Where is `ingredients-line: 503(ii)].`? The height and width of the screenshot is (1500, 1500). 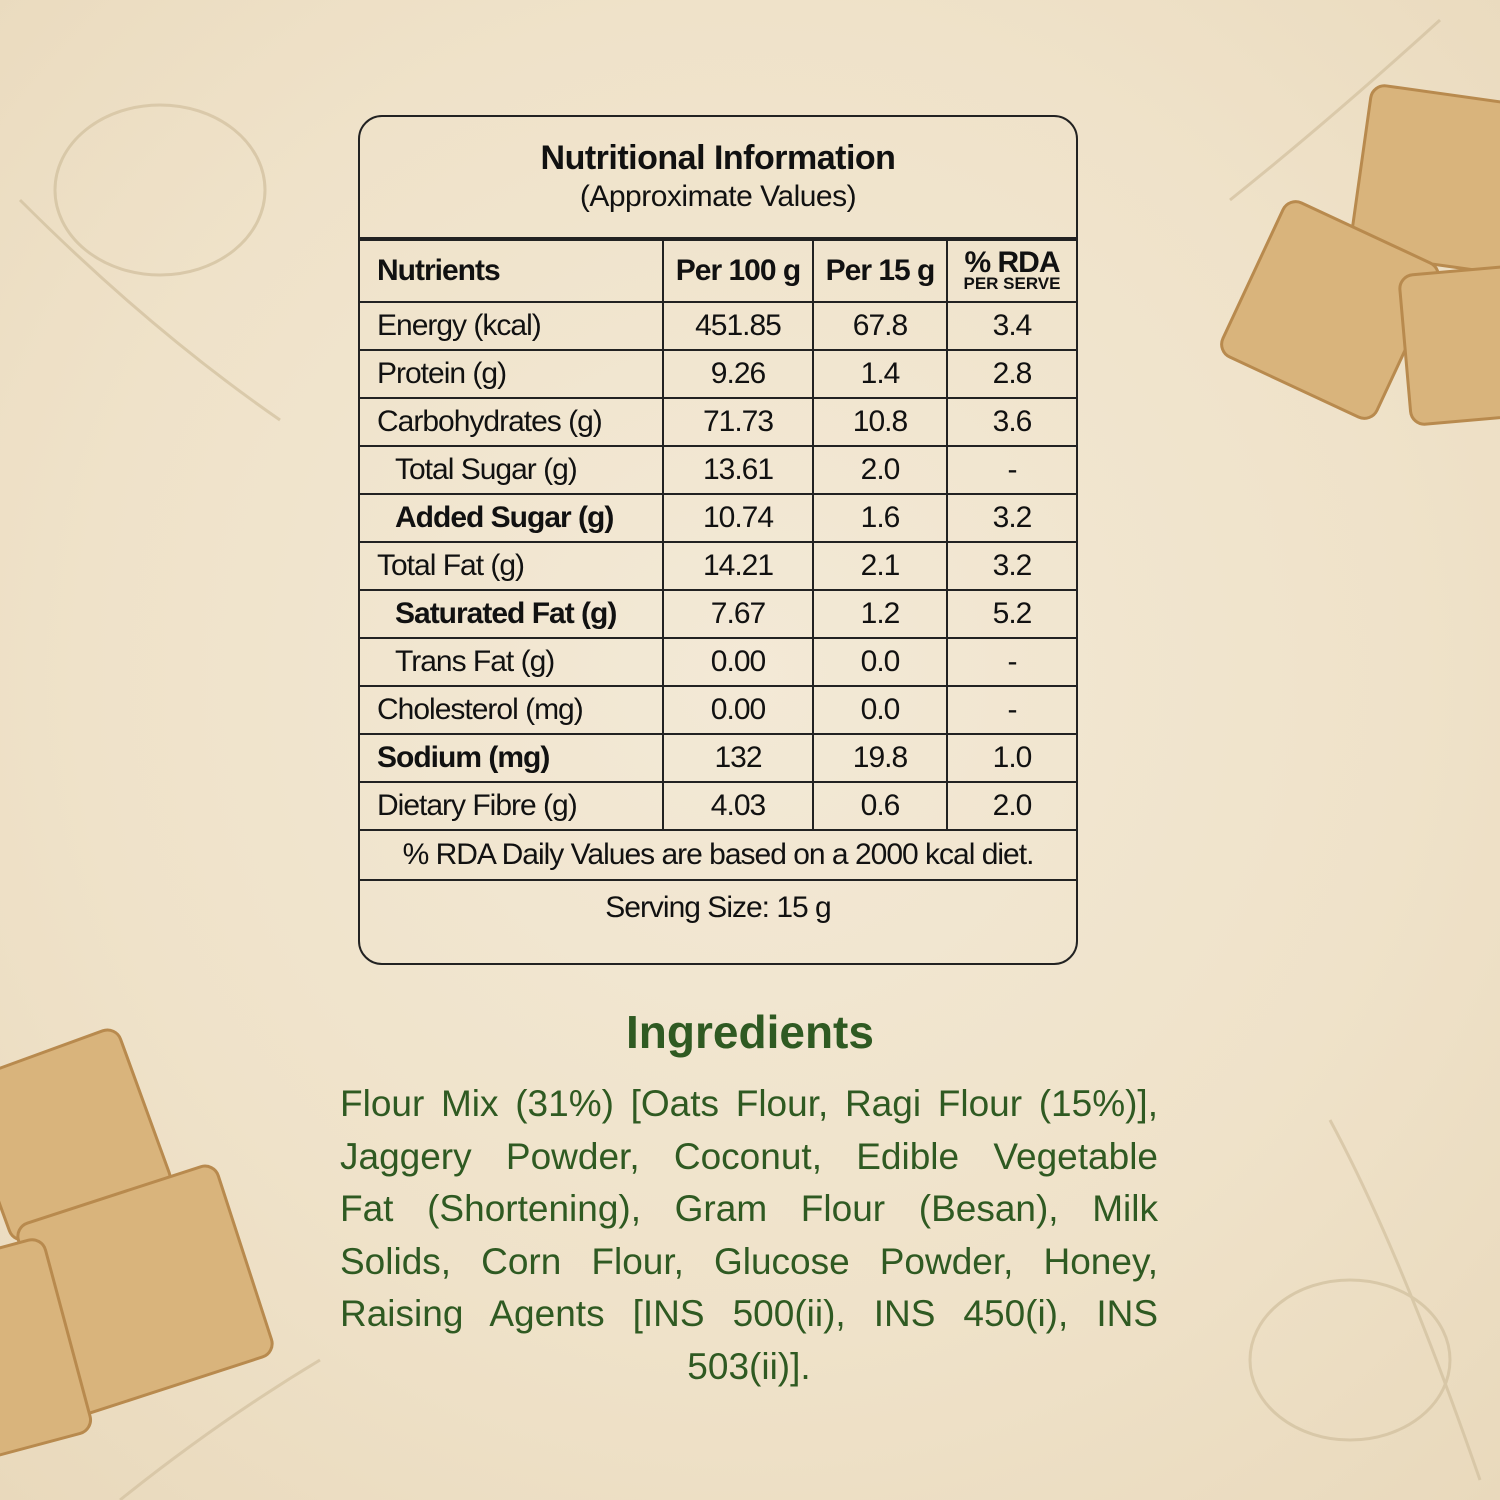 ingredients-line: 503(ii)]. is located at coordinates (749, 1366).